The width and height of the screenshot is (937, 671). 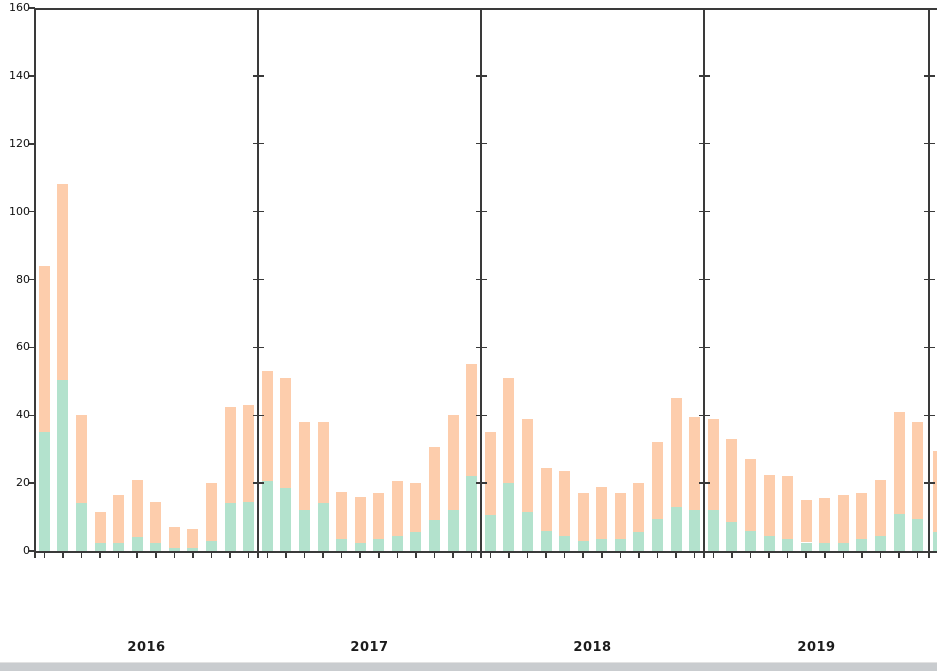 I want to click on y-axis-tick-label: 120, so click(x=19, y=143).